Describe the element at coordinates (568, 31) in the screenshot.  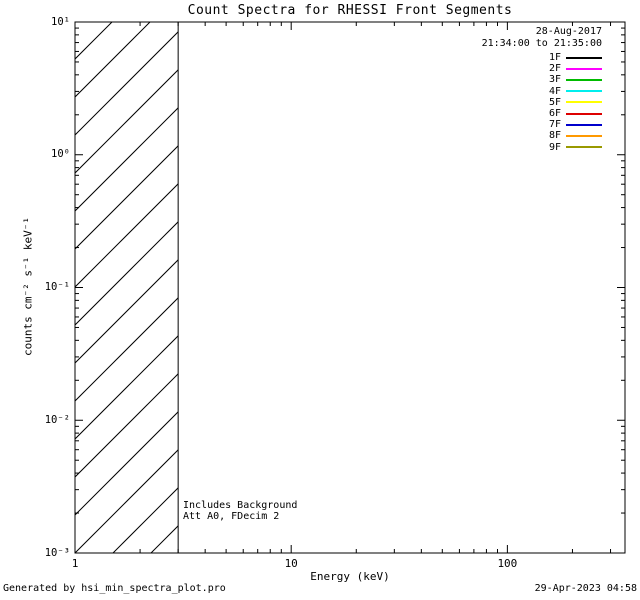
I see `legend-date: 28-Aug-2017` at that location.